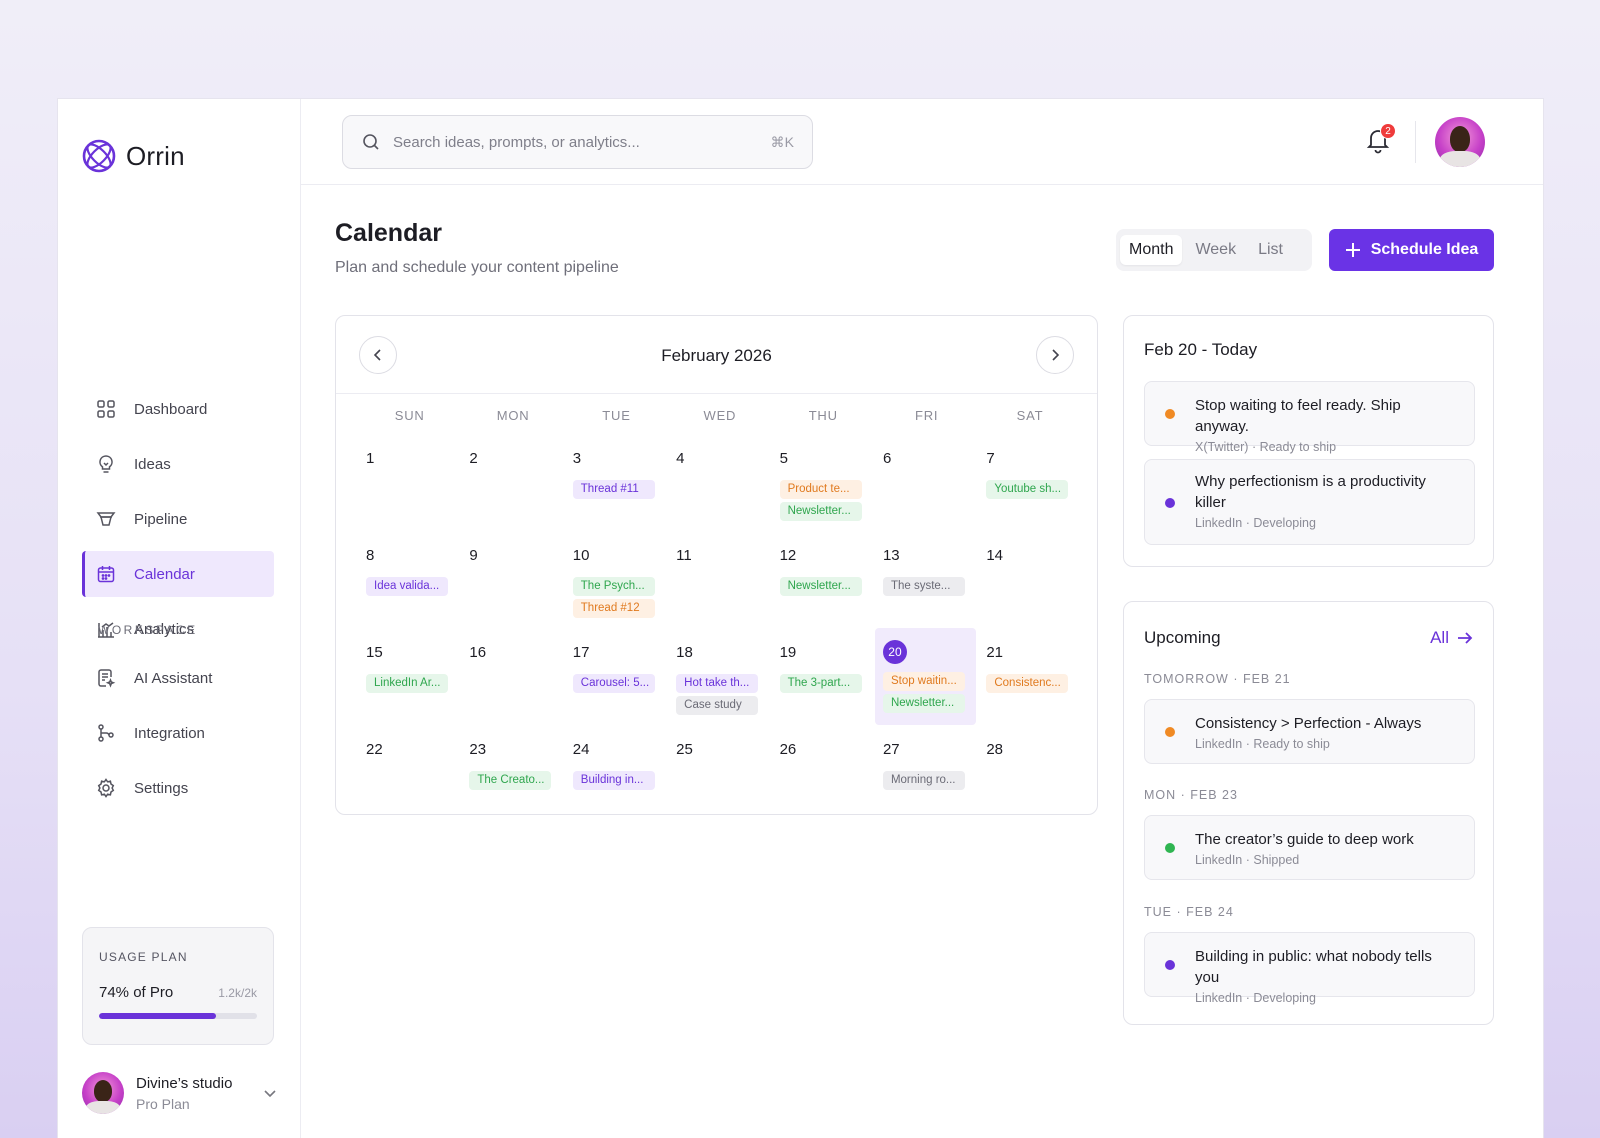 This screenshot has width=1600, height=1138. I want to click on funnel-icon, so click(106, 519).